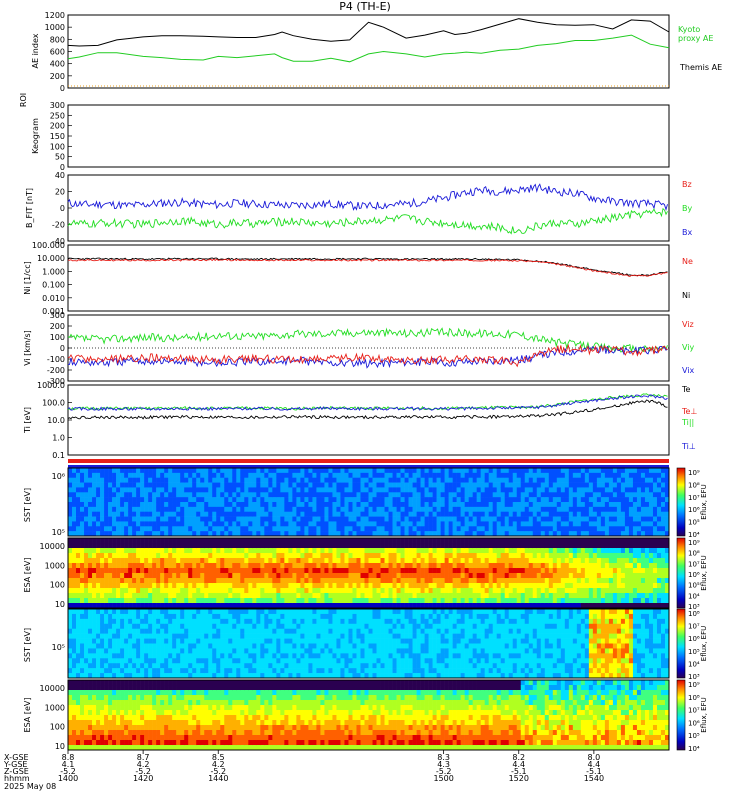  What do you see at coordinates (53, 403) in the screenshot?
I see `temperature-ytick-label: 100.0` at bounding box center [53, 403].